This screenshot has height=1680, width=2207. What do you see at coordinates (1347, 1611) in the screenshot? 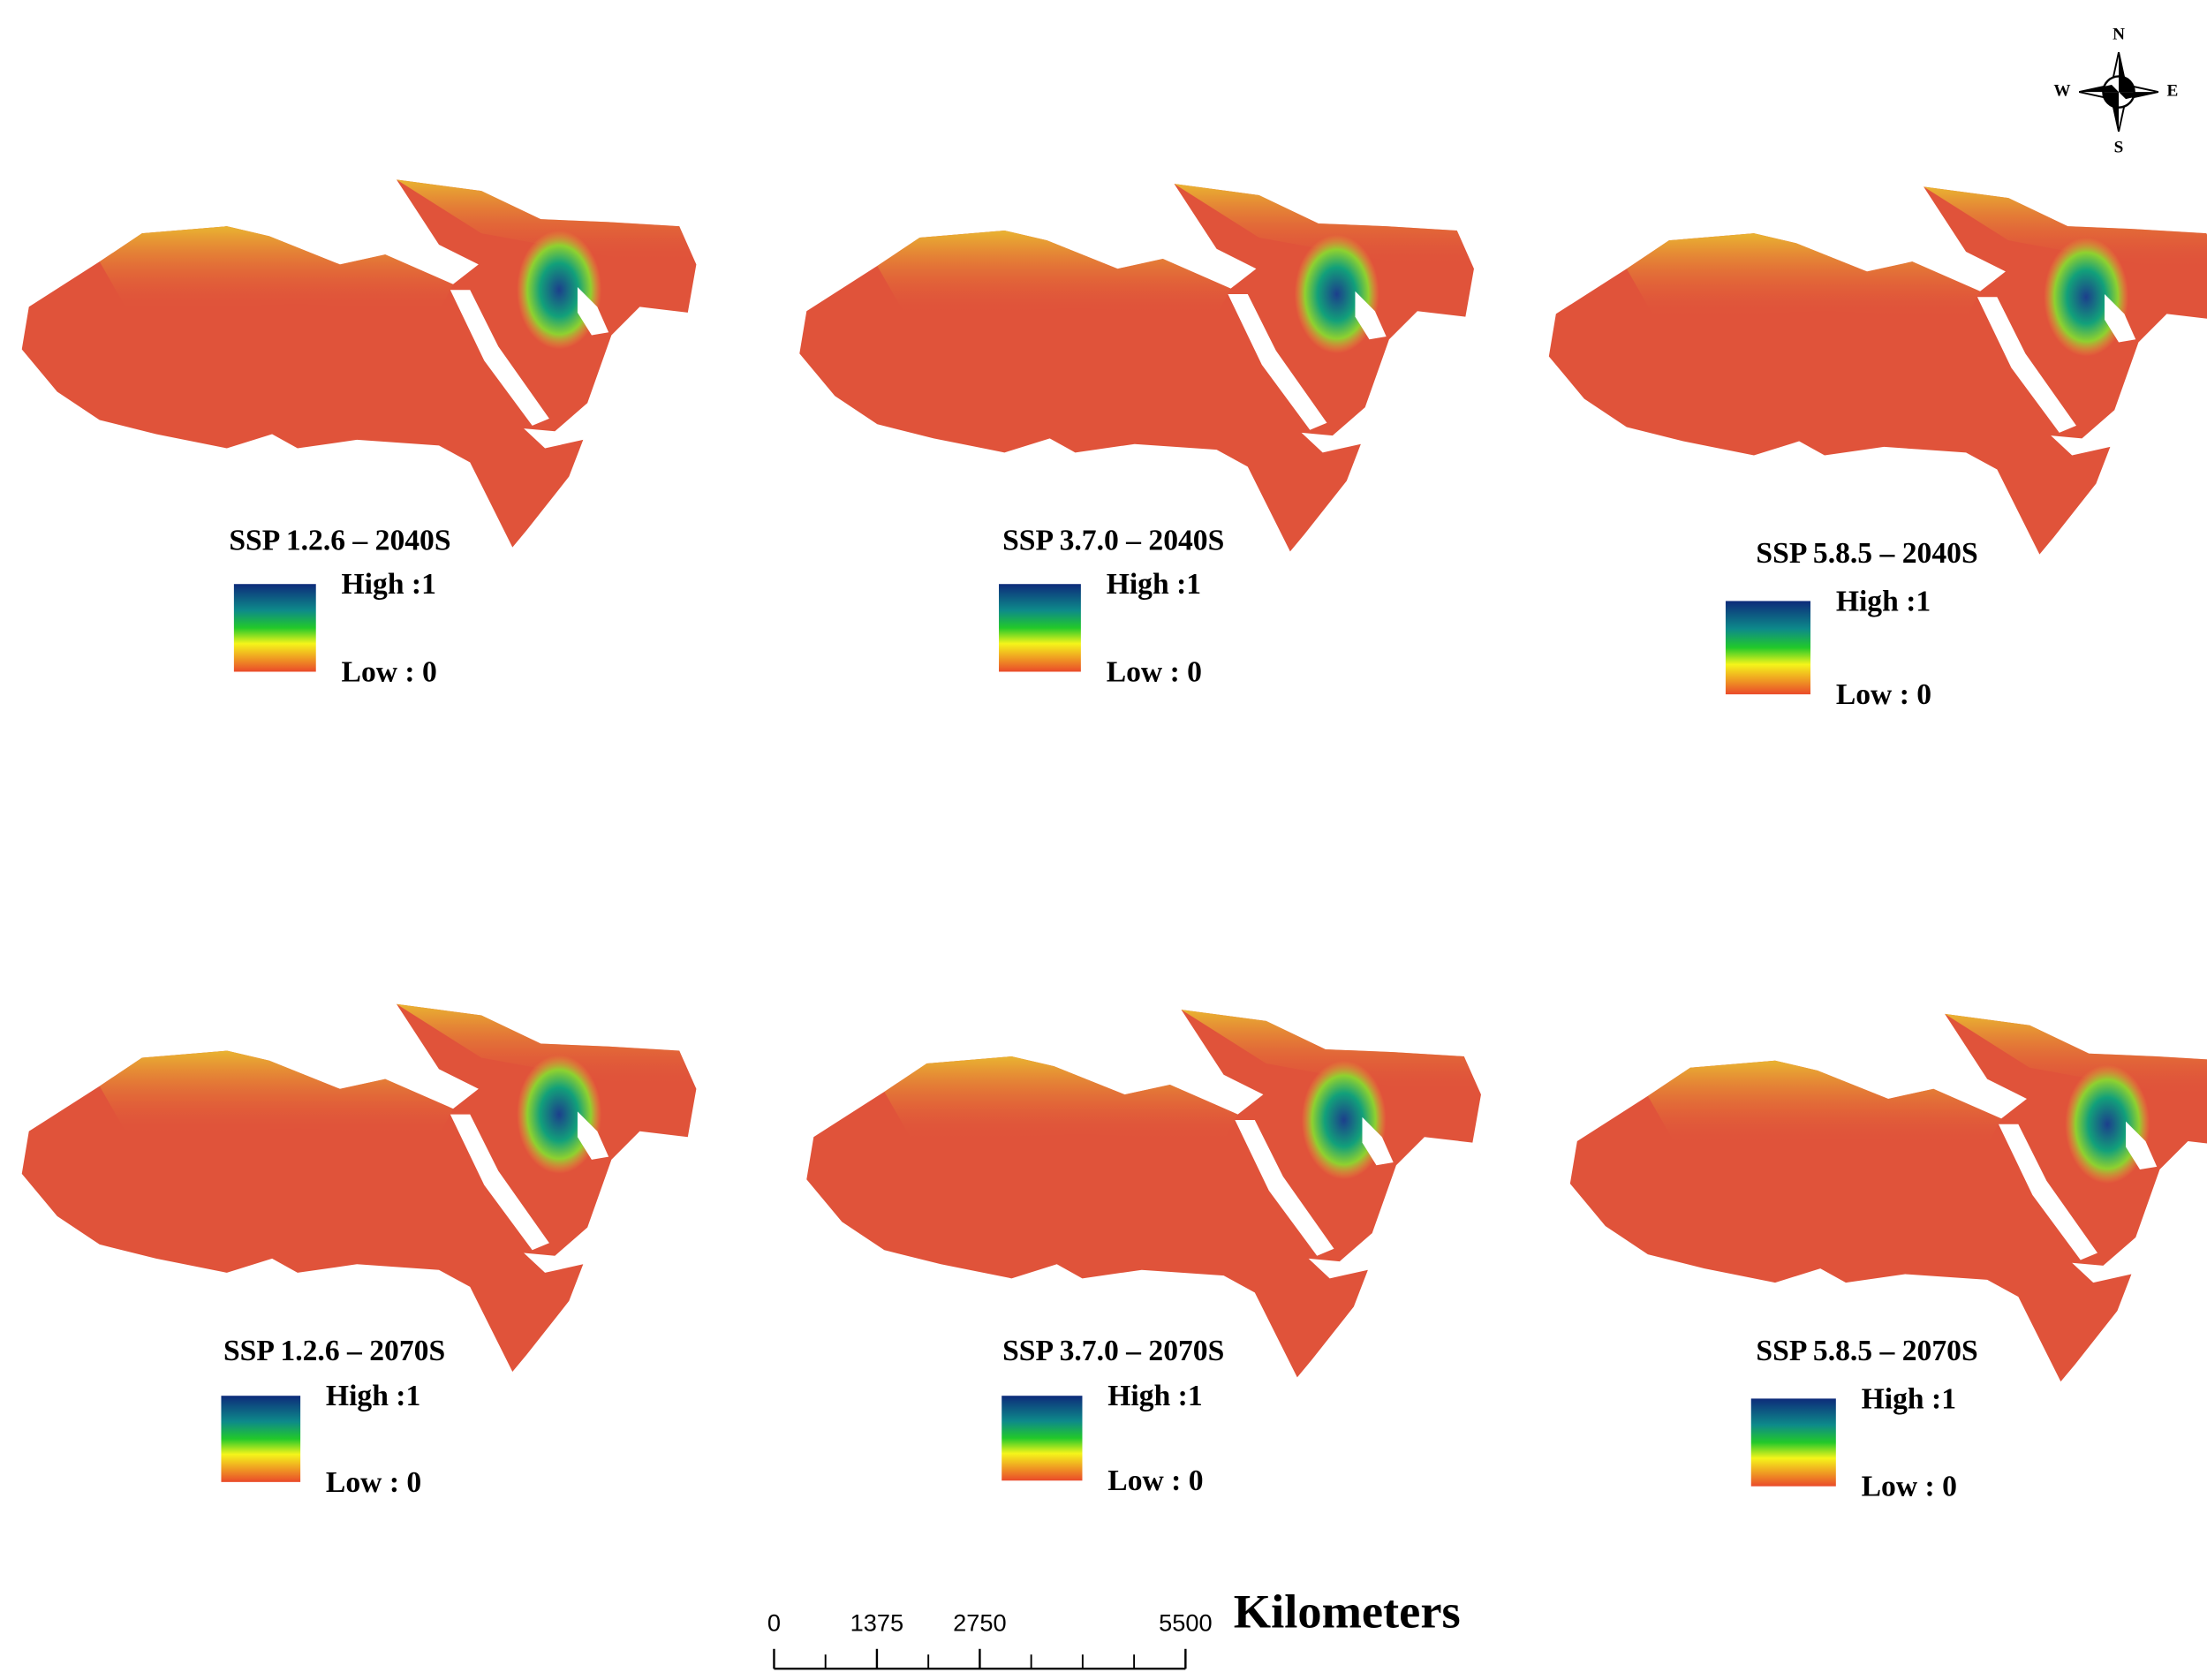
I see `scale-unit: Kilometers` at bounding box center [1347, 1611].